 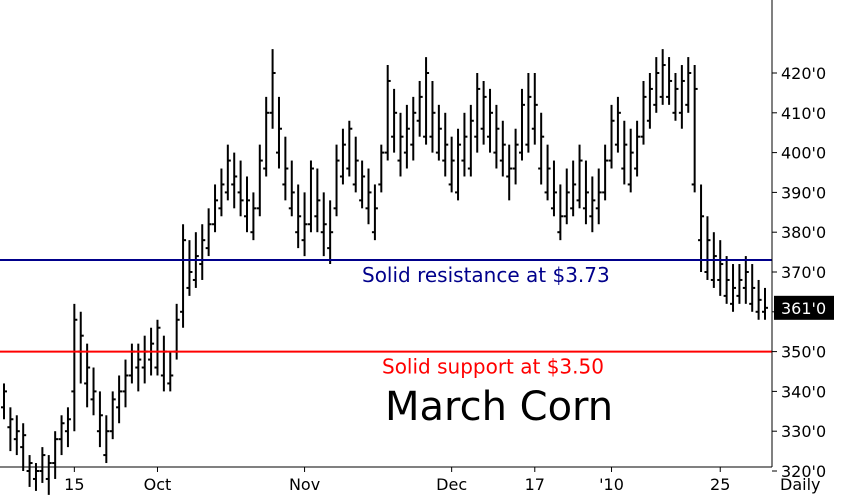 What do you see at coordinates (304, 484) in the screenshot?
I see `date-tick-label: Nov` at bounding box center [304, 484].